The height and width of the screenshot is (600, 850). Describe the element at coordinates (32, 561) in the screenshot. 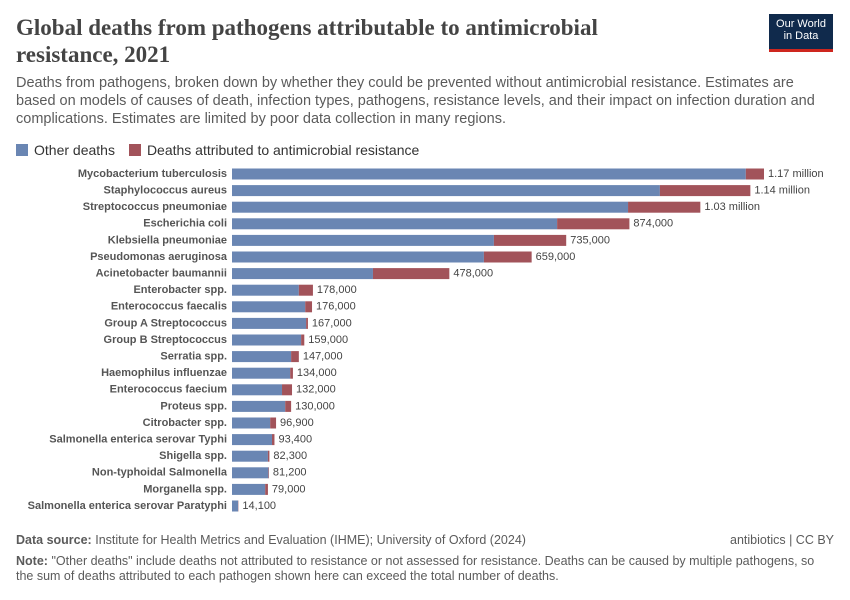

I see `note-label: Note:` at that location.